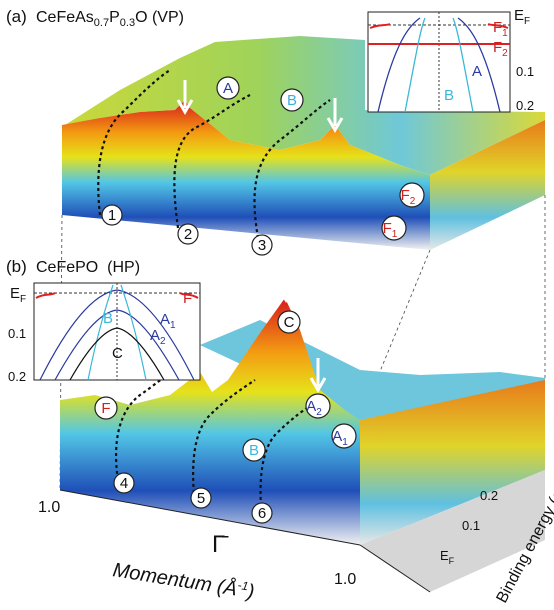 The height and width of the screenshot is (610, 554). I want to click on feature-label: F1, so click(390, 230).